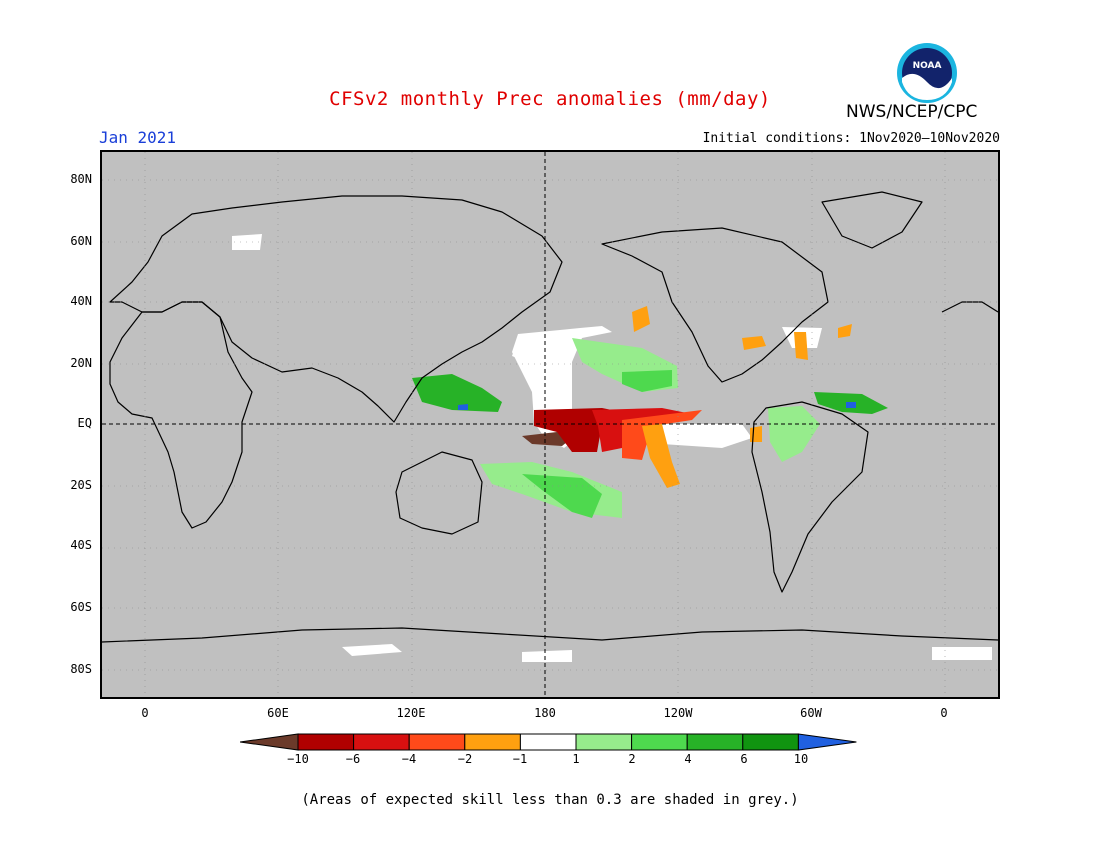  I want to click on colorbar-label: 1, so click(576, 759).